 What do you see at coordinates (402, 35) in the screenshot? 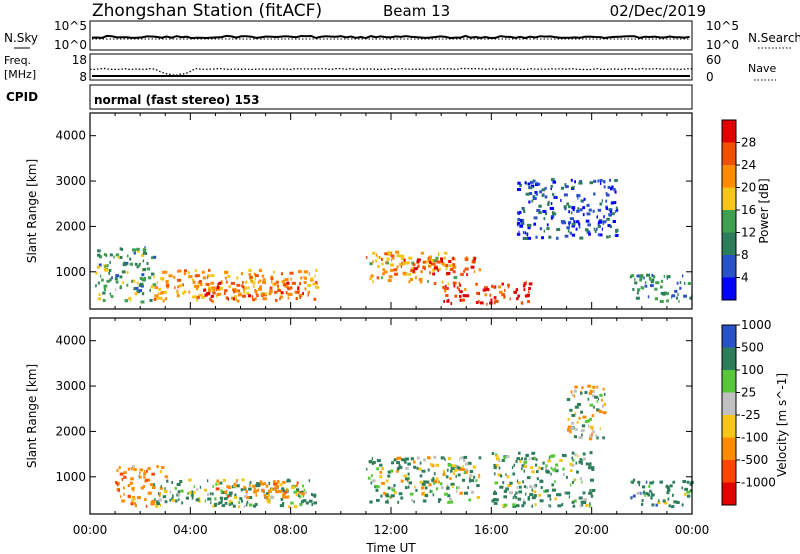
I see `noise-strip: N.Sky 10^5 10^0 10^5 10^0 N.Search` at bounding box center [402, 35].